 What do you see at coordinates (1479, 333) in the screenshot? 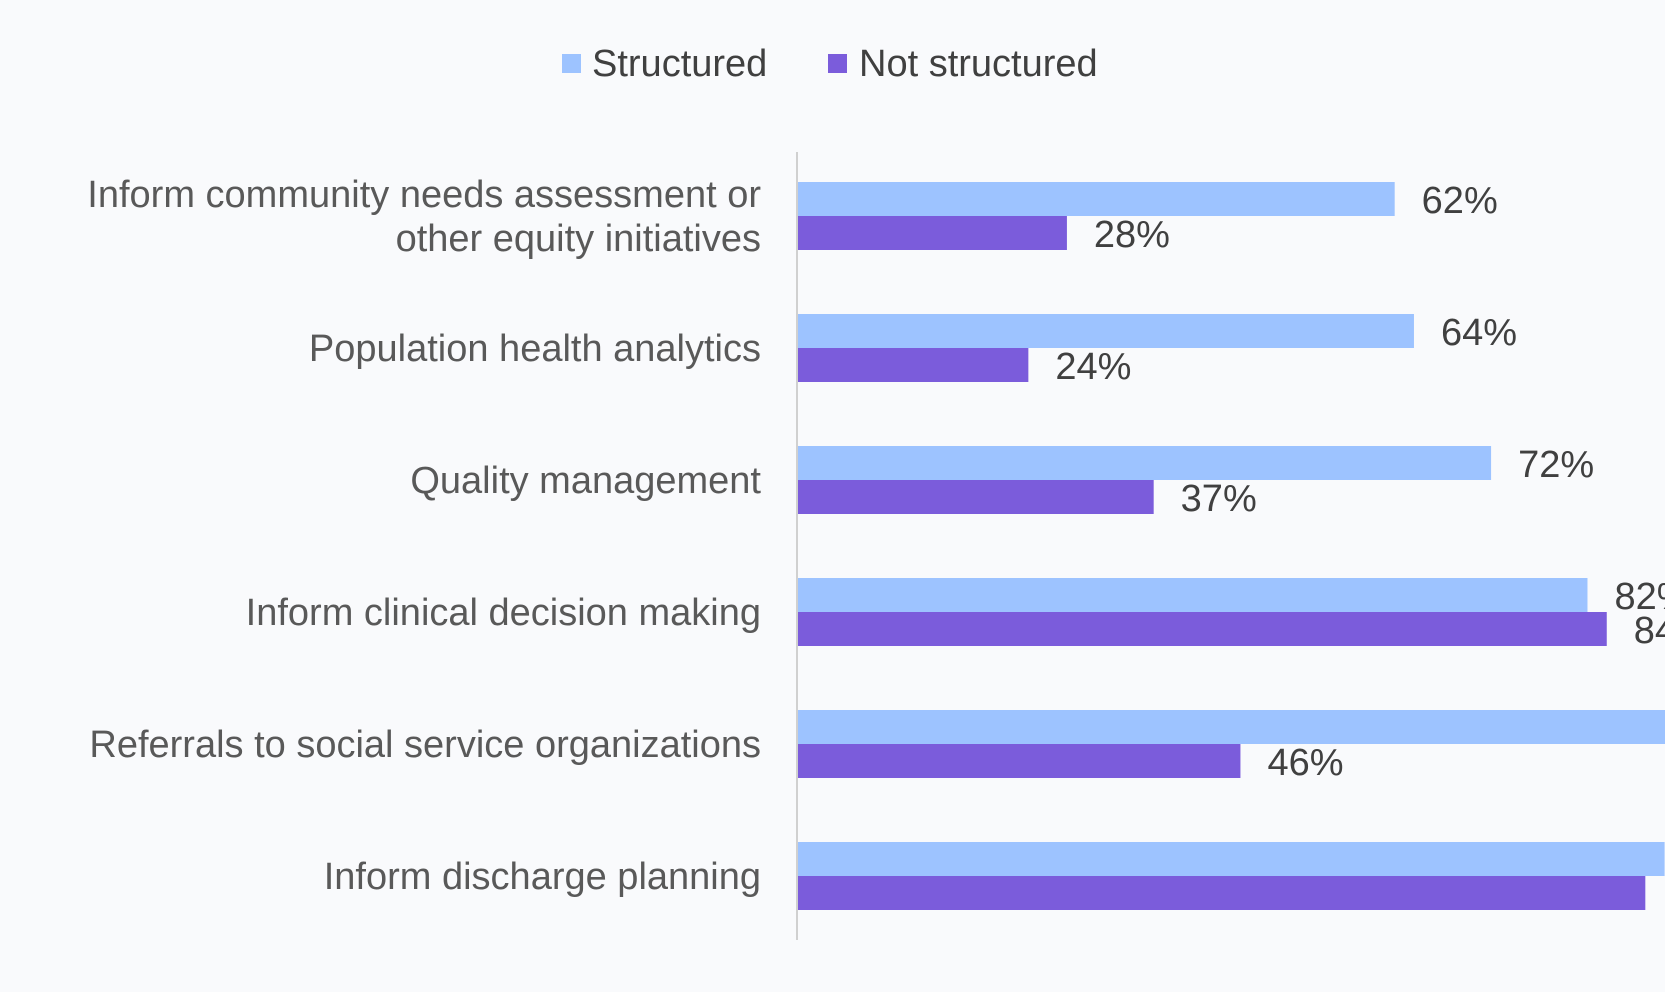
I see `data-label: 64%` at bounding box center [1479, 333].